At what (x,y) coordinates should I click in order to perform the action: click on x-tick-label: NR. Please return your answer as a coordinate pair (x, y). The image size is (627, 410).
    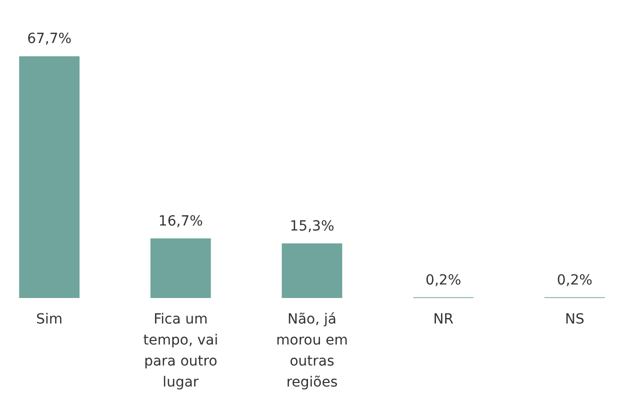
    Looking at the image, I should click on (443, 320).